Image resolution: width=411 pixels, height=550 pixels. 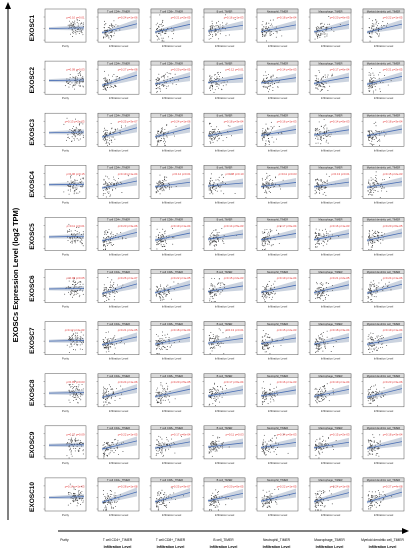 I want to click on panel-title: B cell_TIMER, so click(x=225, y=63).